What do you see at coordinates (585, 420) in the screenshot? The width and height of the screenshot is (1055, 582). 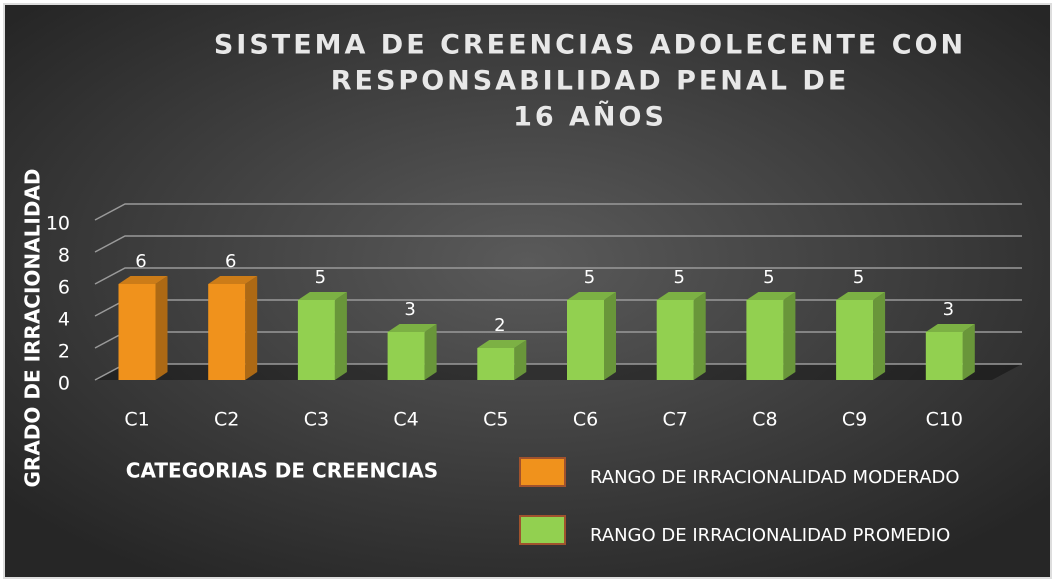 I see `x-tick-label: C6` at bounding box center [585, 420].